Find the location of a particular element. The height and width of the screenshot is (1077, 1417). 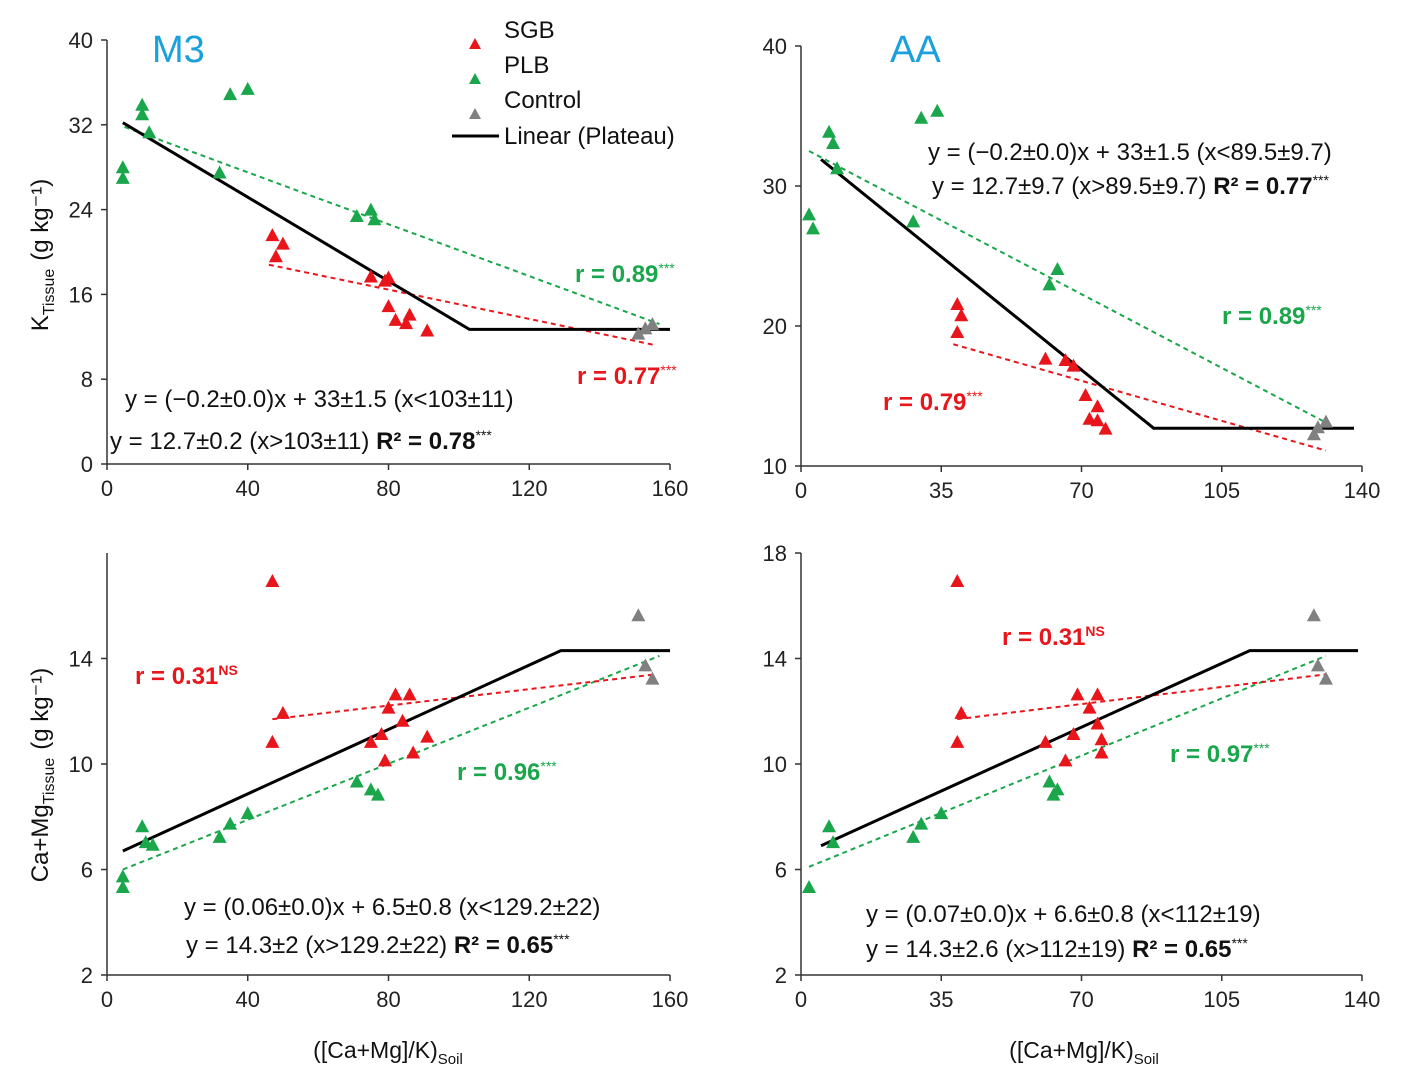

x-tick-label: 140 is located at coordinates (1362, 999).